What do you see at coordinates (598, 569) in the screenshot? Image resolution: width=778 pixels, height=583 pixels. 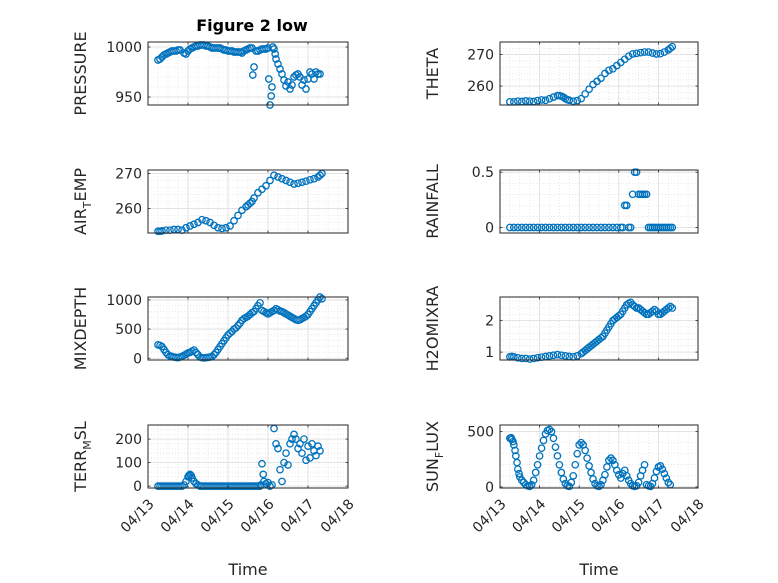 I see `x-axis-label: Time` at bounding box center [598, 569].